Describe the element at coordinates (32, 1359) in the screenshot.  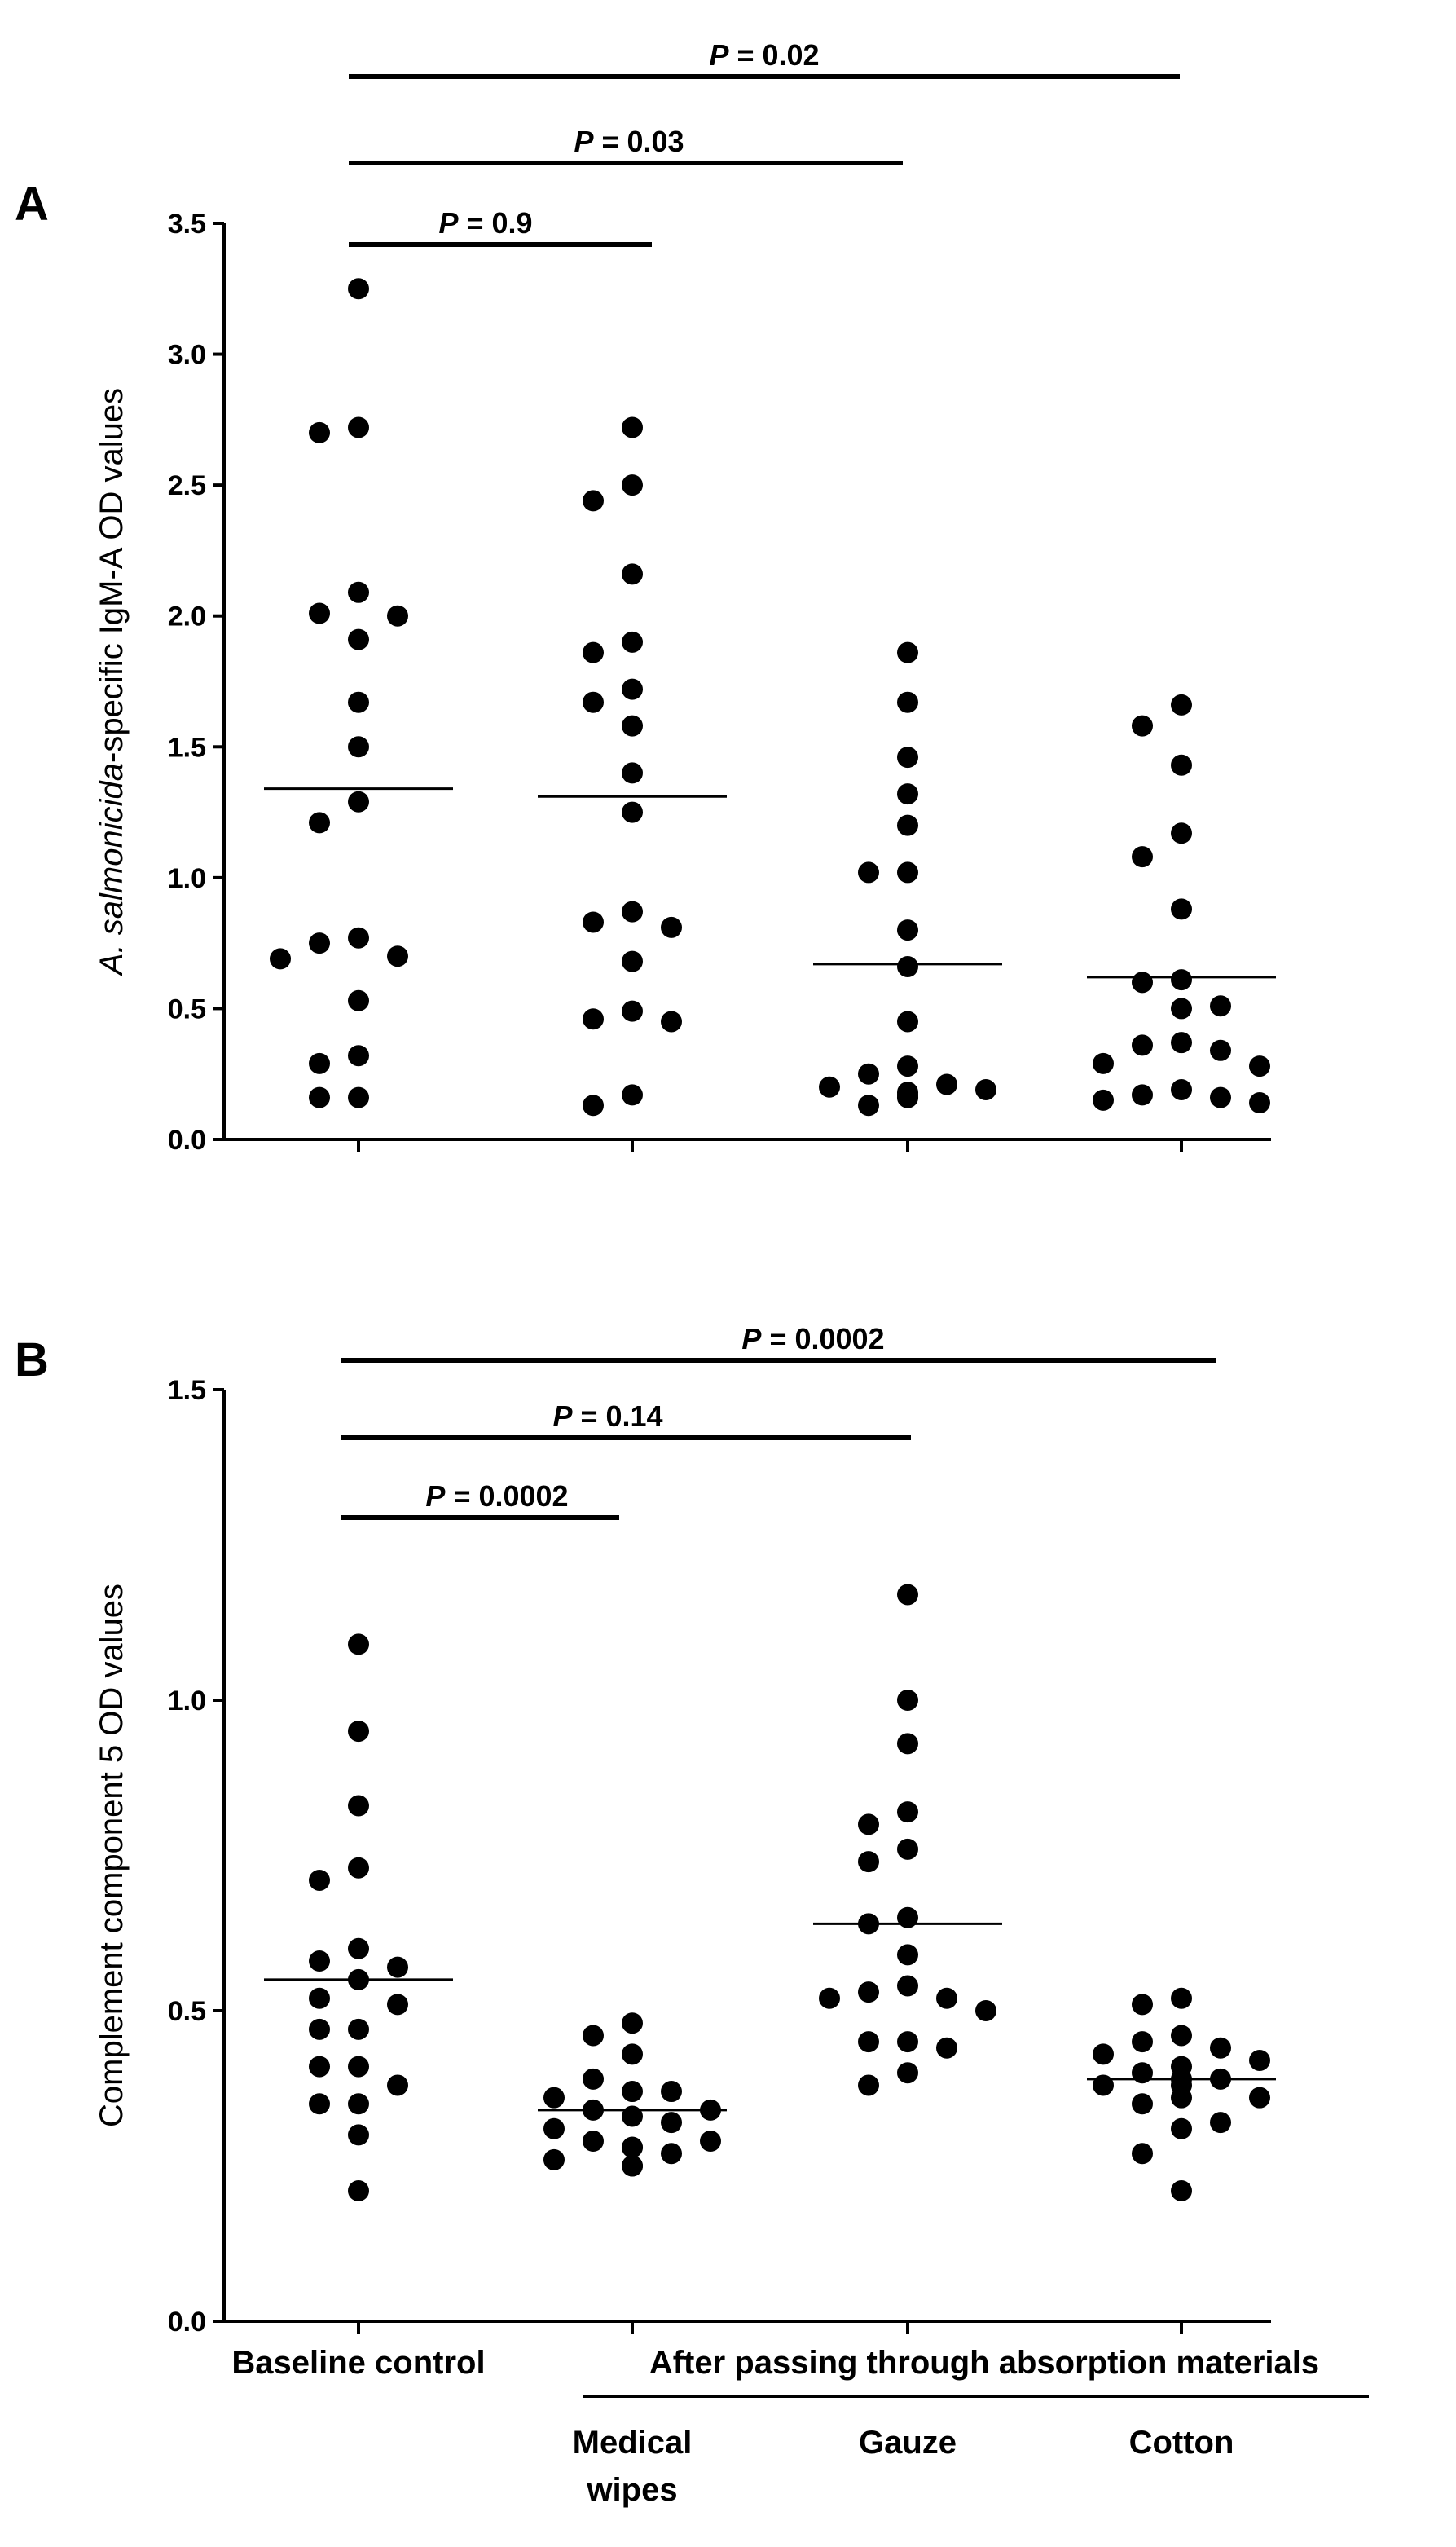
I see `panel-b-letter: B` at that location.